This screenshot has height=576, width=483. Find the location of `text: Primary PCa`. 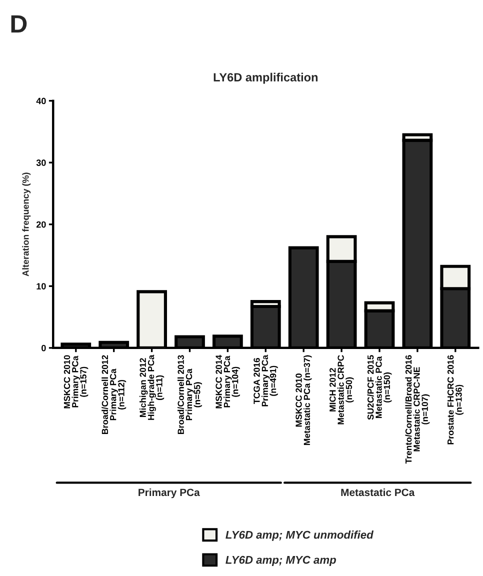

text: Primary PCa is located at coordinates (169, 493).